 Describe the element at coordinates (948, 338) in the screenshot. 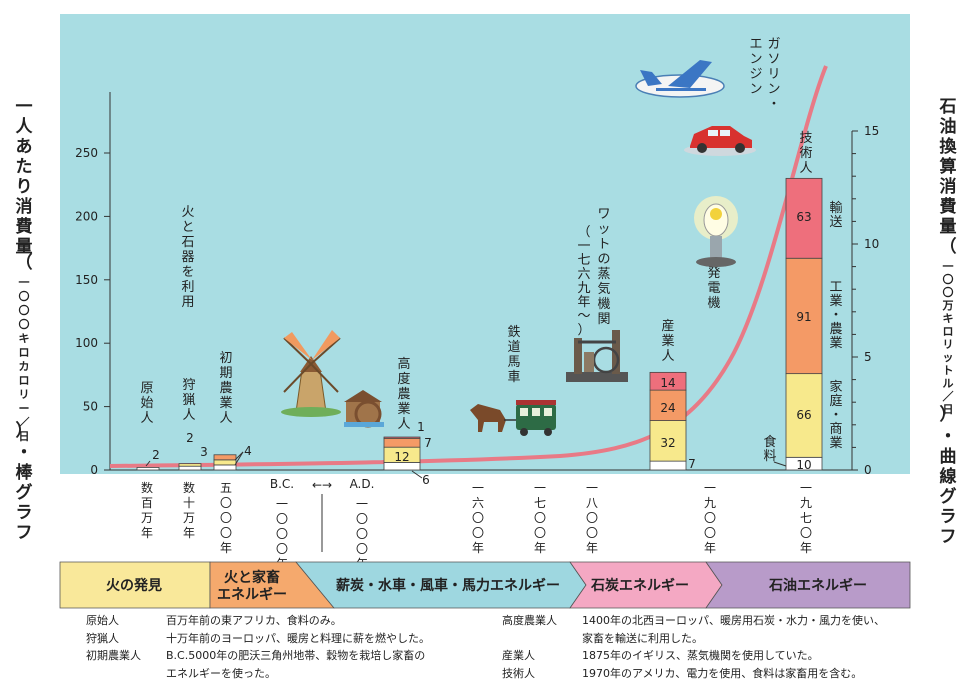

I see `right-axis-unit: 一〇〇万キロリットル／日` at that location.